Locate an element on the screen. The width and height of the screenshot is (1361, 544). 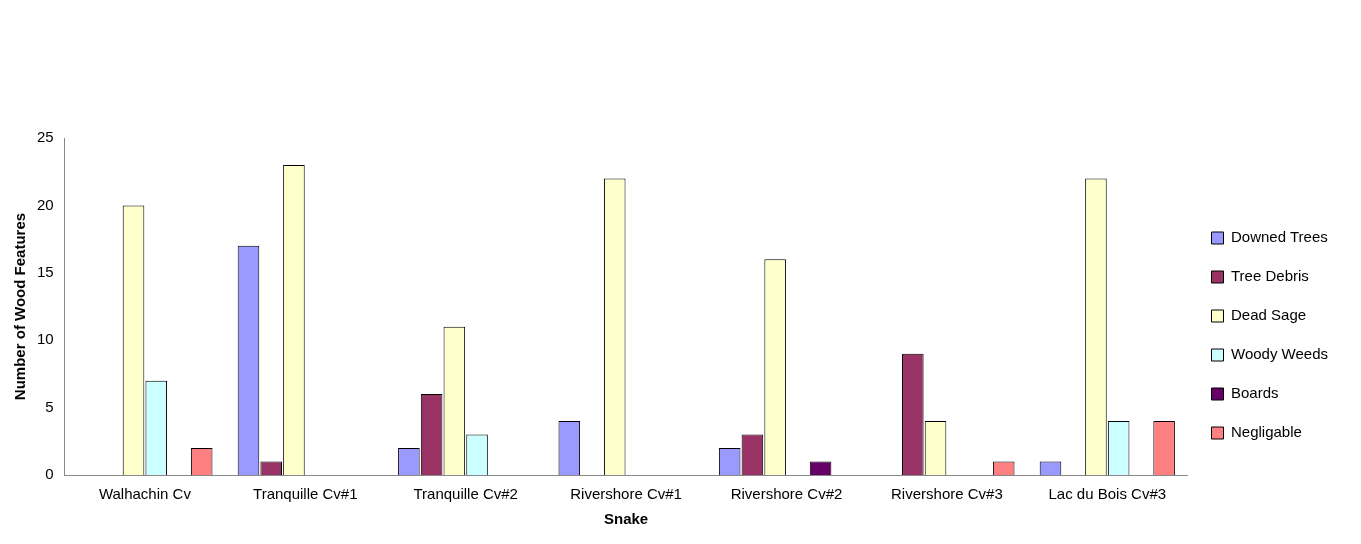
legend-label: Boards is located at coordinates (1255, 393).